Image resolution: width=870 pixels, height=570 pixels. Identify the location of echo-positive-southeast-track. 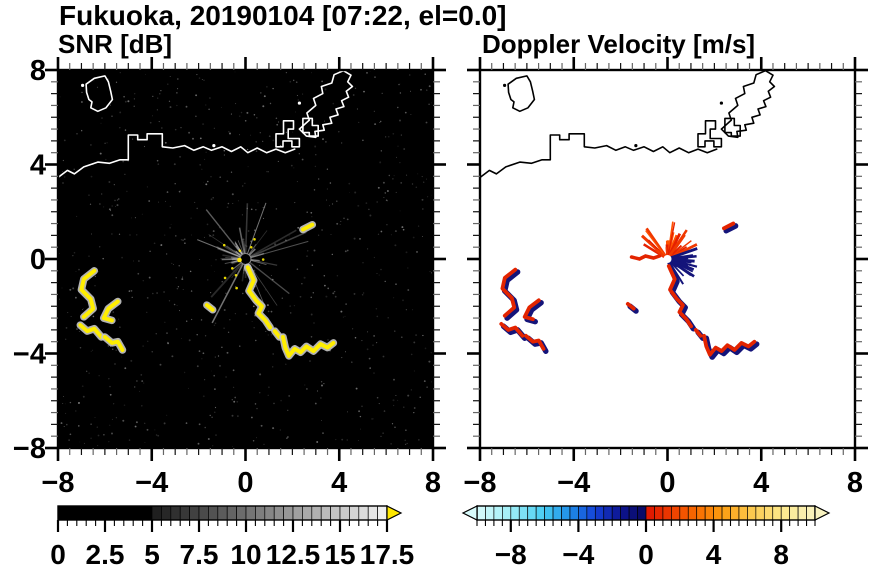
(729, 345).